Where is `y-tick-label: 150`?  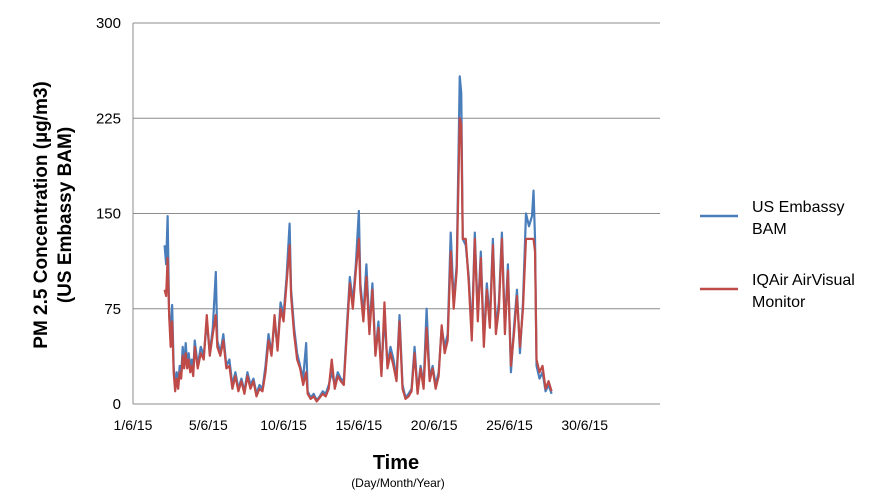
y-tick-label: 150 is located at coordinates (108, 214).